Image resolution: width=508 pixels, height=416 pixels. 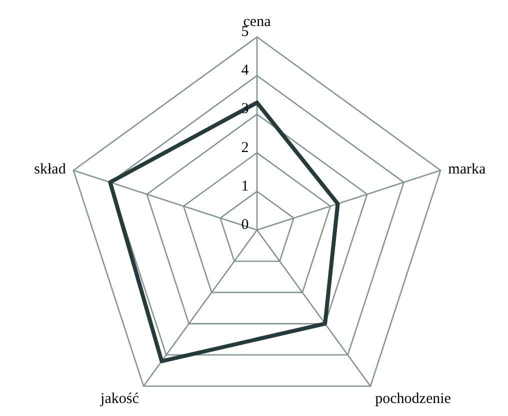 I want to click on spoke-label: marka, so click(x=467, y=170).